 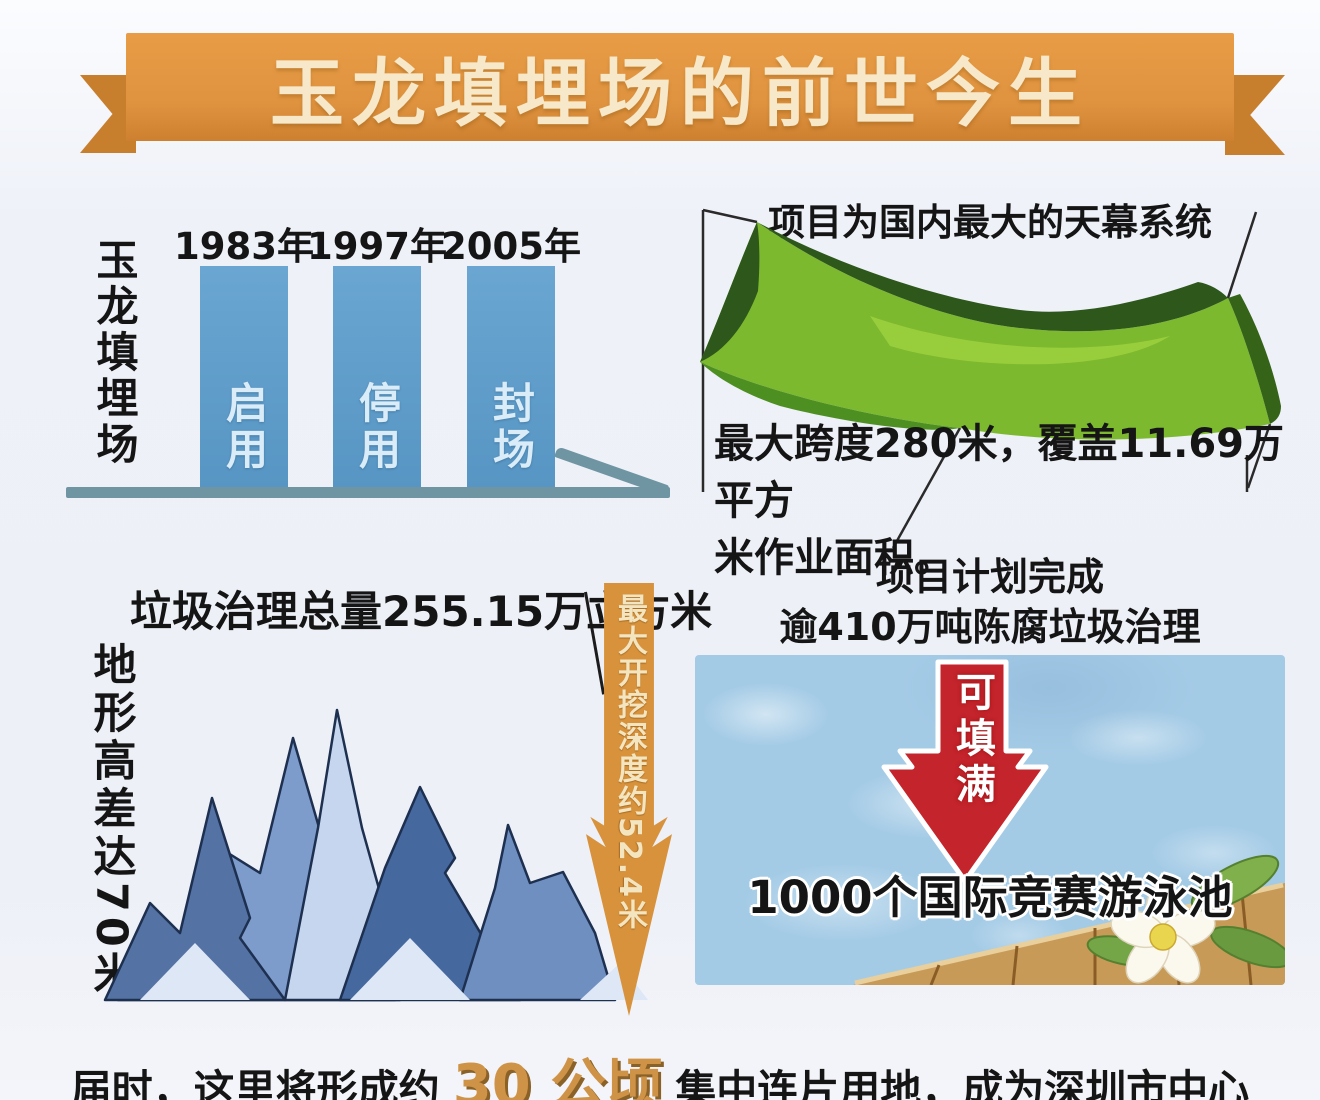 I want to click on timeline-bar-close: 封场, so click(x=511, y=376).